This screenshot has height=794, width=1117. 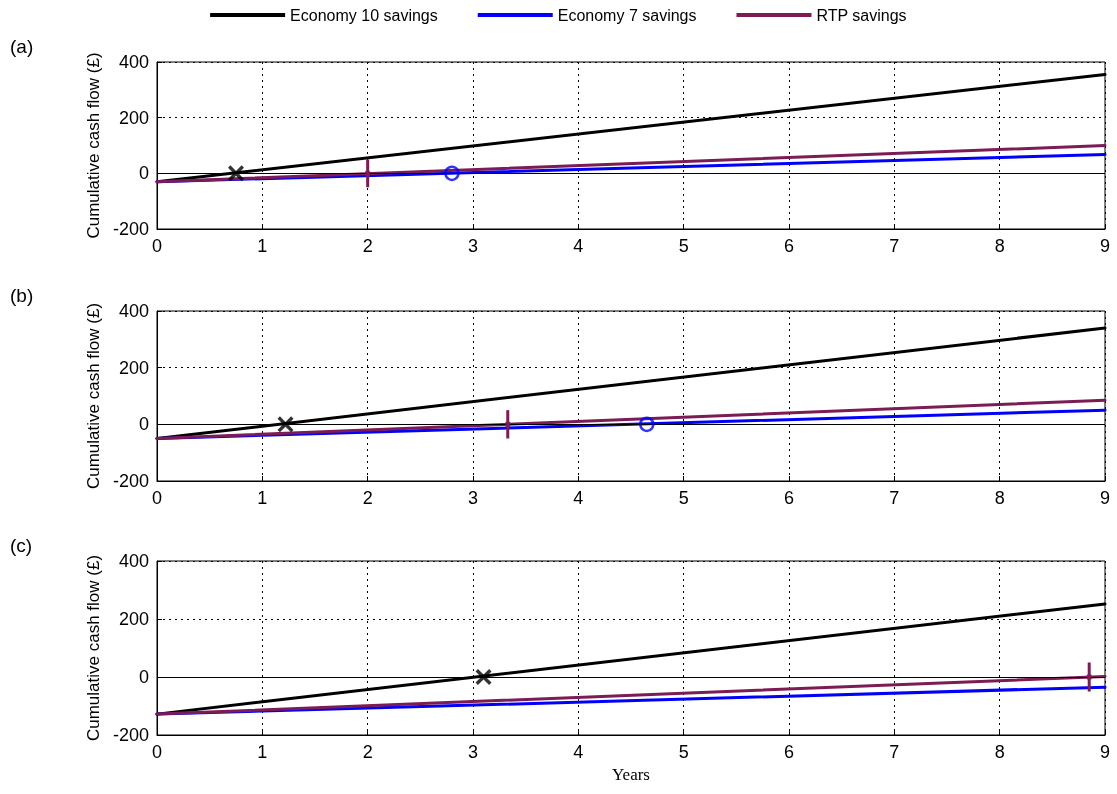 I want to click on legend-label: Economy 10 savings, so click(x=364, y=15).